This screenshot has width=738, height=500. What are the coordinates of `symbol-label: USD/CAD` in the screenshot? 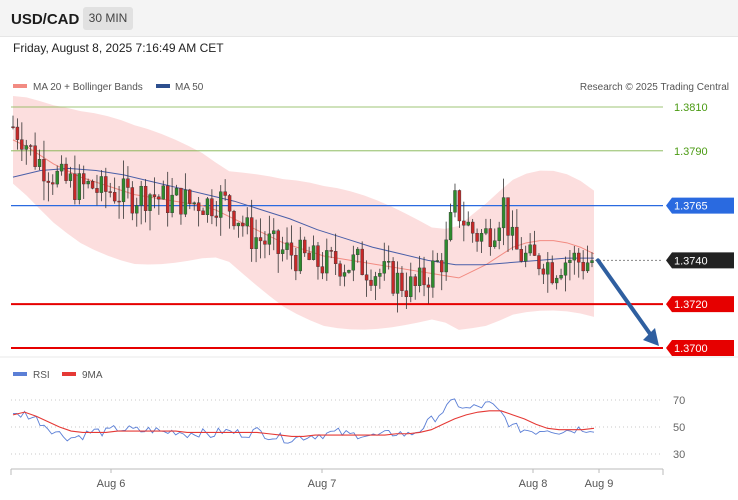 It's located at (45, 19).